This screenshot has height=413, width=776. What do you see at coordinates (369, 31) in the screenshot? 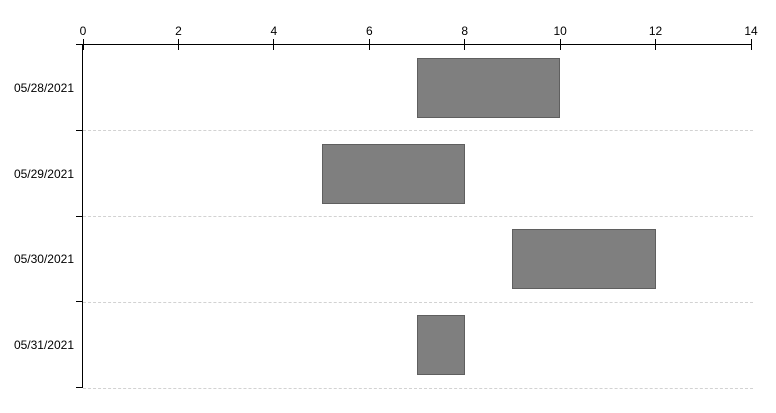
I see `x-axis-tick-label: 6` at bounding box center [369, 31].